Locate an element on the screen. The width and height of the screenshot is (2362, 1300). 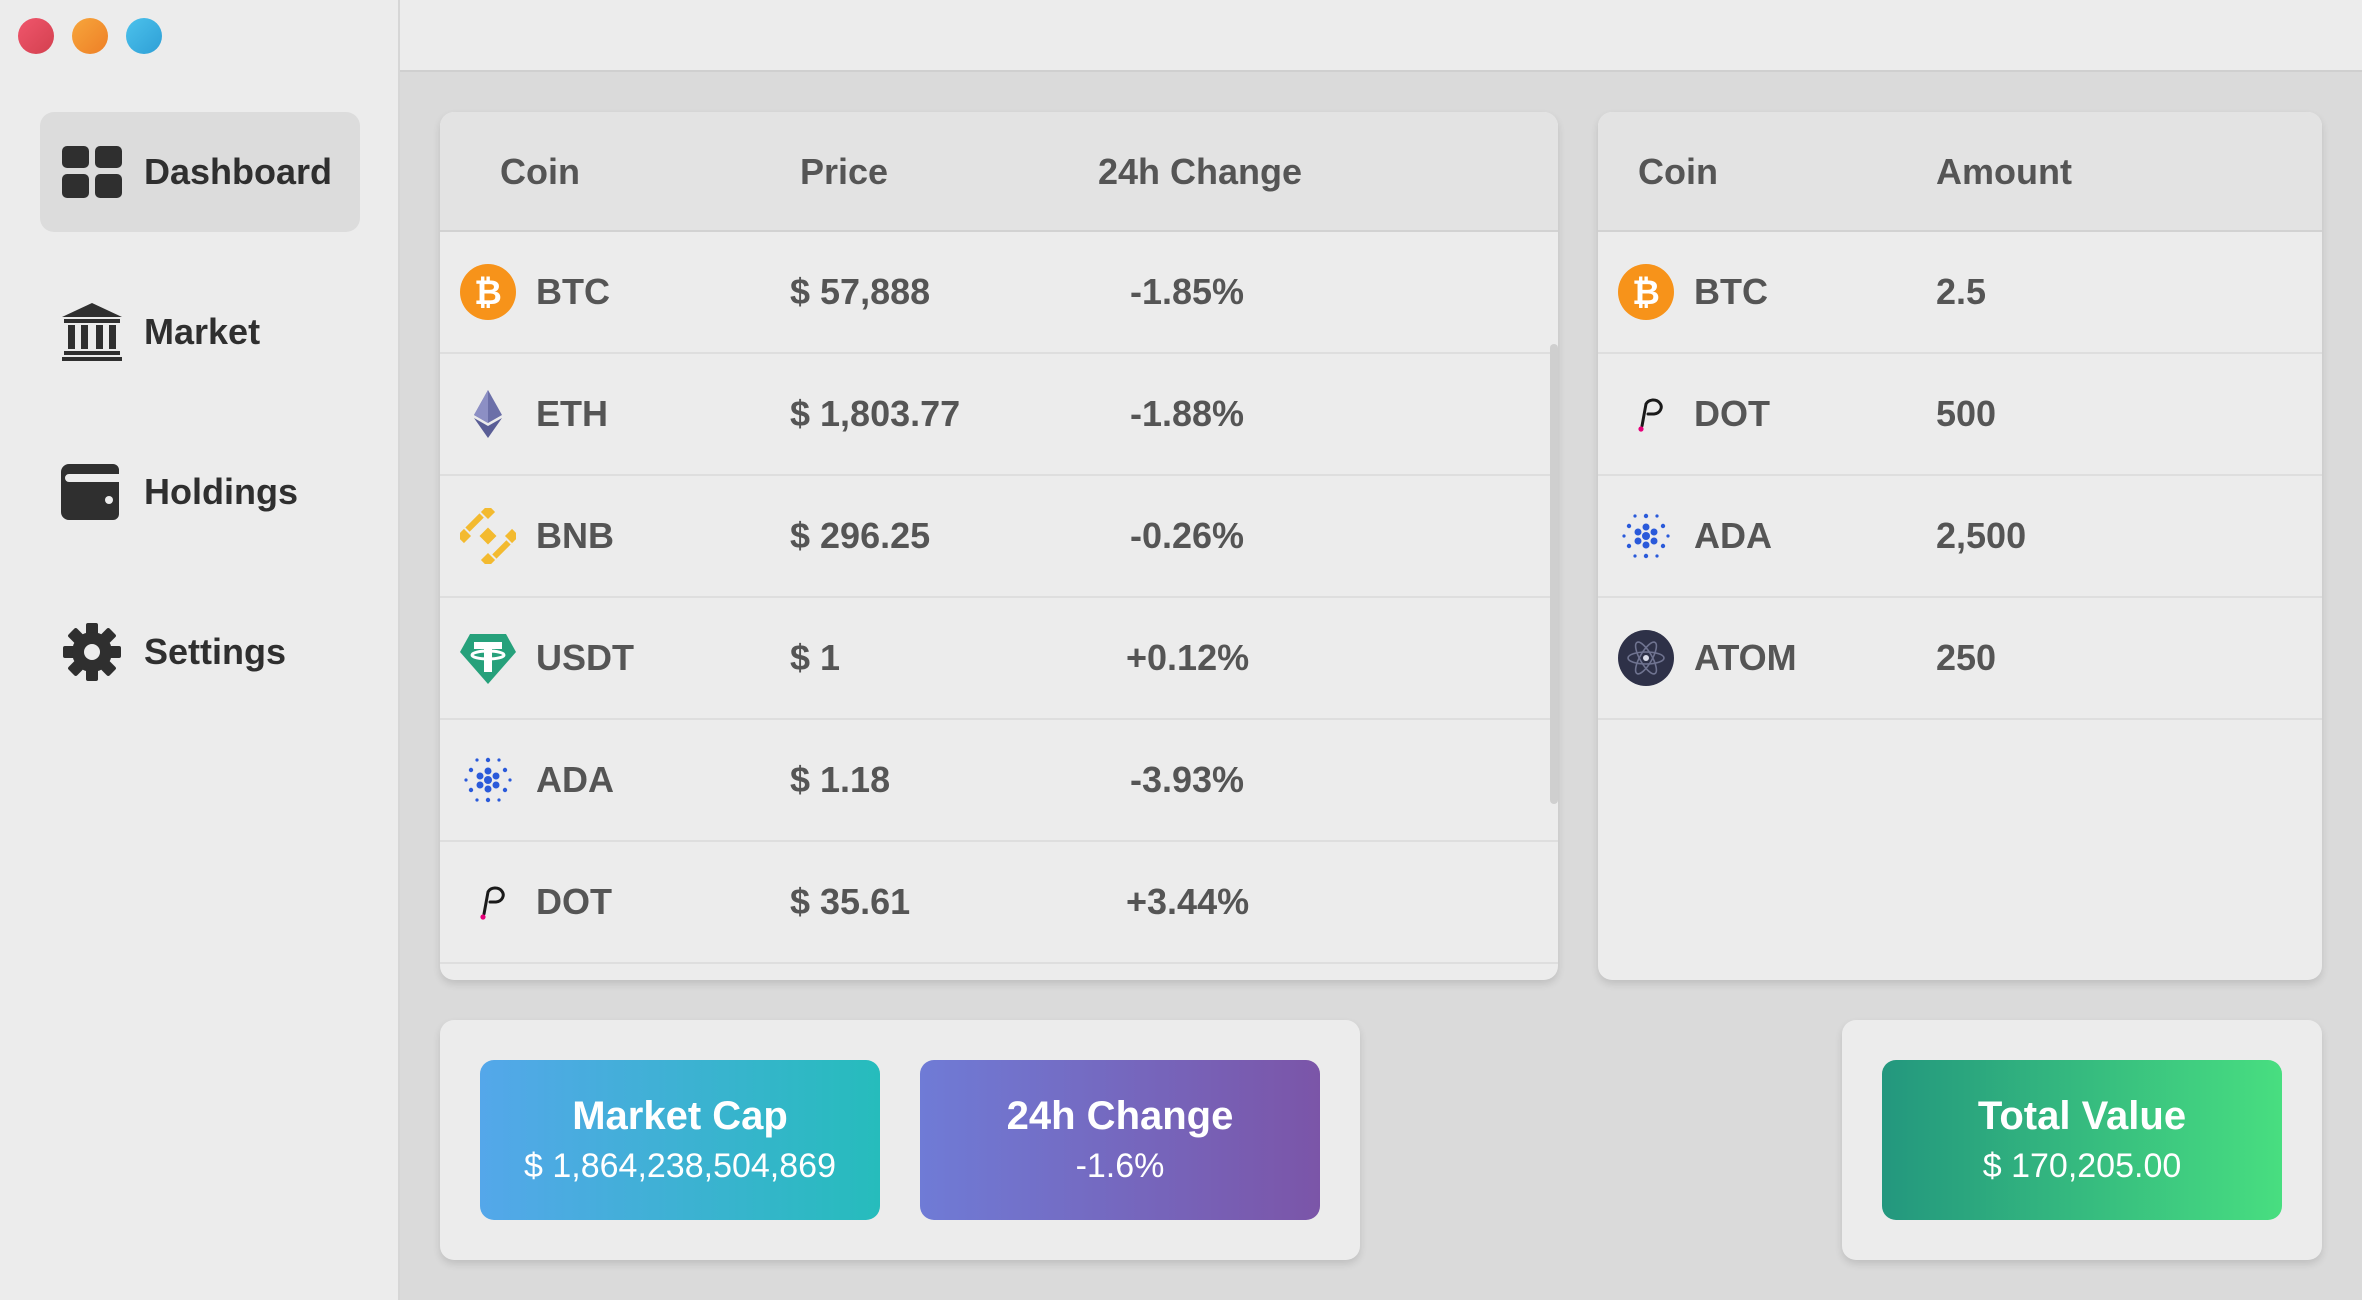
dashboard-grid-icon is located at coordinates (92, 172).